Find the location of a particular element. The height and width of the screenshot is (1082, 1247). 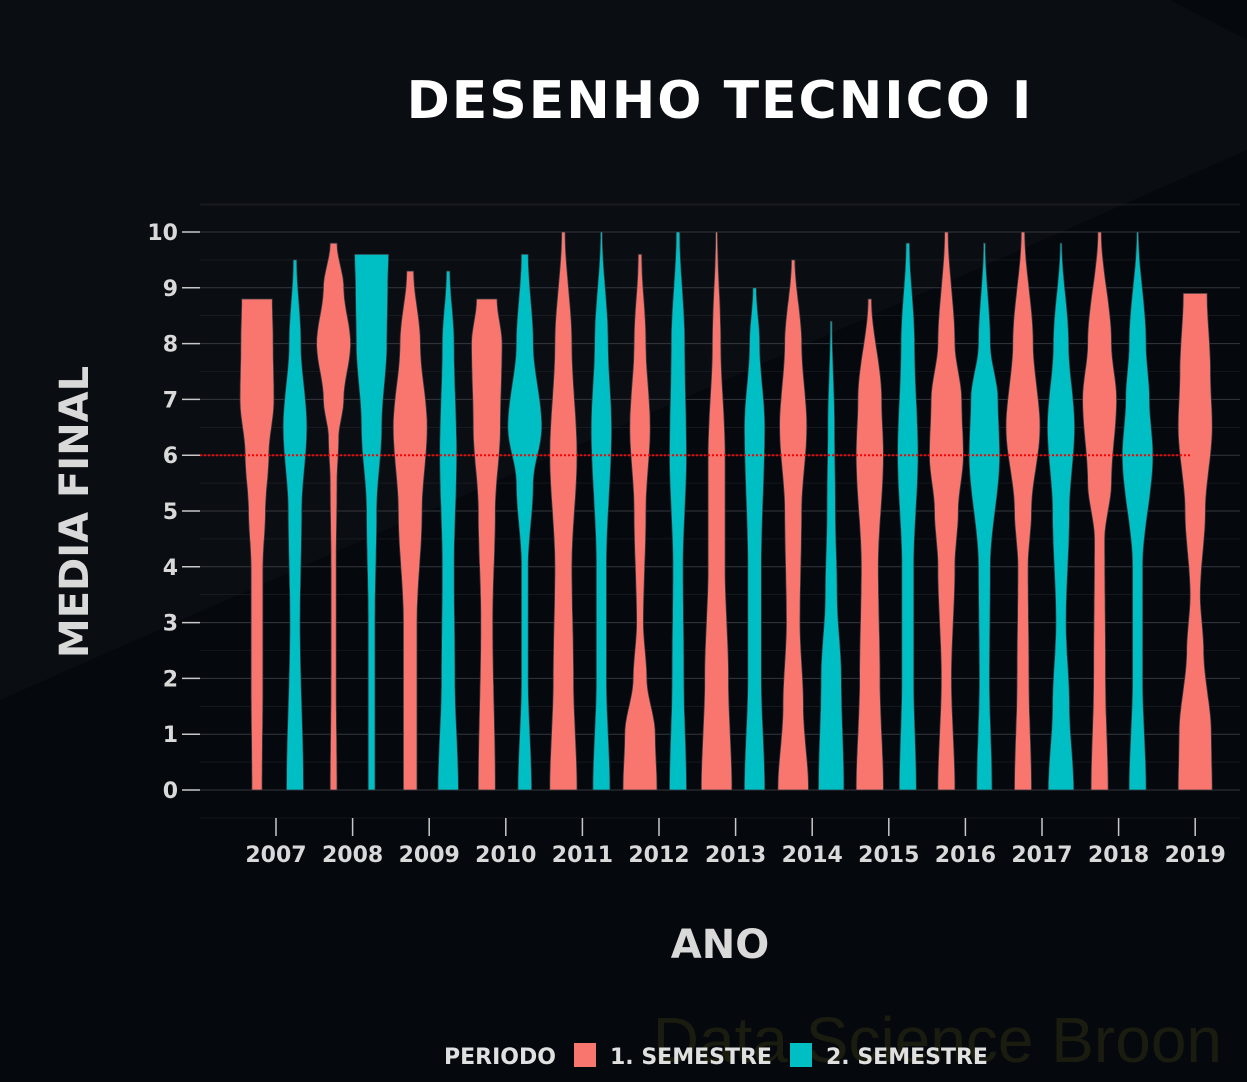

y-tick-label: 5 is located at coordinates (170, 512).